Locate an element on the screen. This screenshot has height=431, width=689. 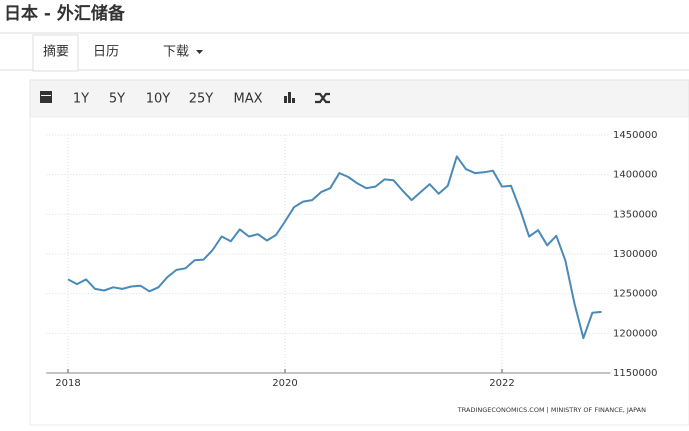
y-tick-label: 1150000 is located at coordinates (635, 373).